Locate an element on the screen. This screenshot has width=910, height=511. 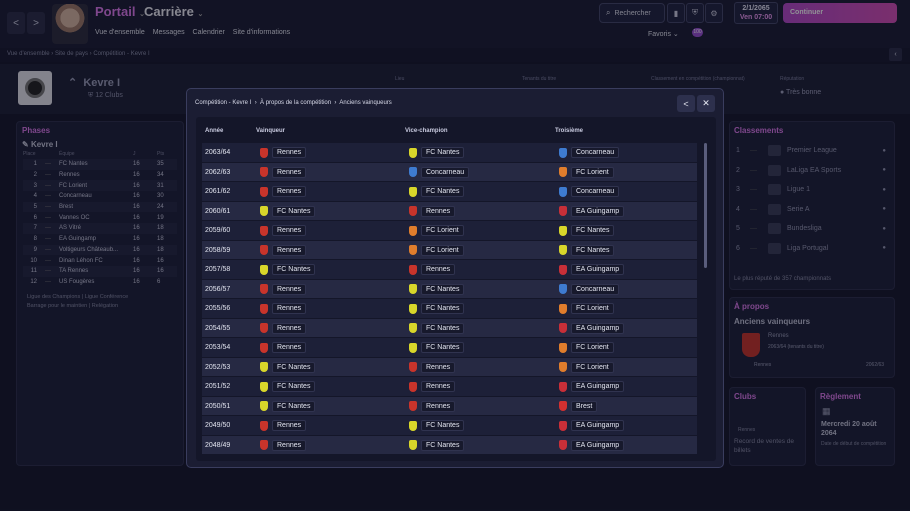
winner-row: 2062/63 Rennes Concarneau FC Lorient is located at coordinates (449, 171).